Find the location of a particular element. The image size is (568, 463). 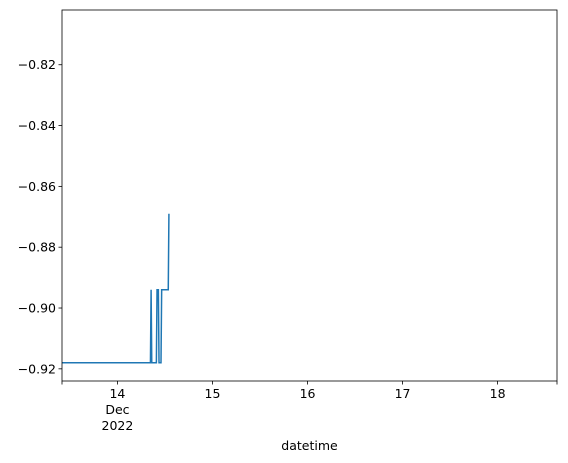

series-layer is located at coordinates (116, 288).